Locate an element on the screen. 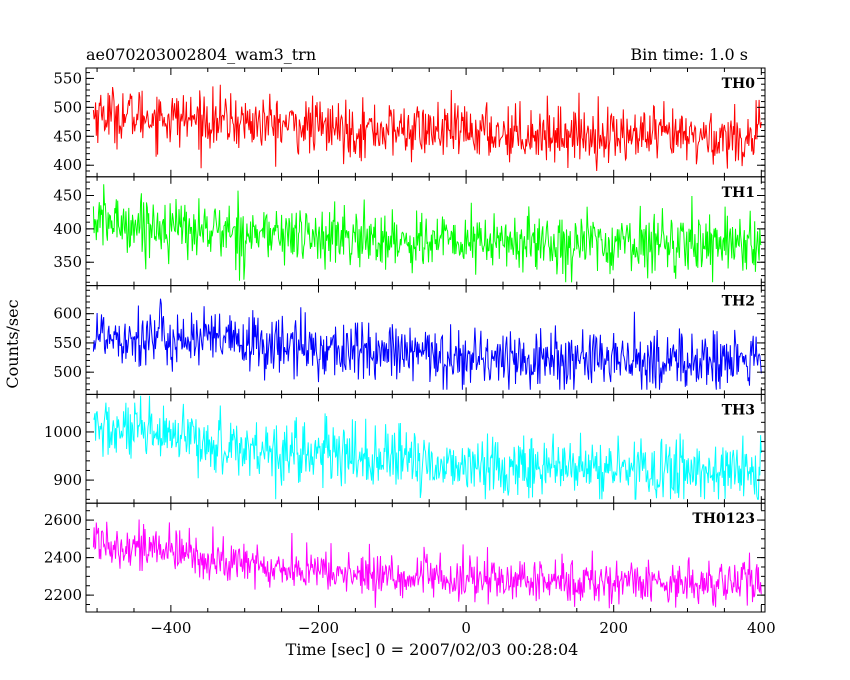  y-tick-label: 600 is located at coordinates (67, 314).